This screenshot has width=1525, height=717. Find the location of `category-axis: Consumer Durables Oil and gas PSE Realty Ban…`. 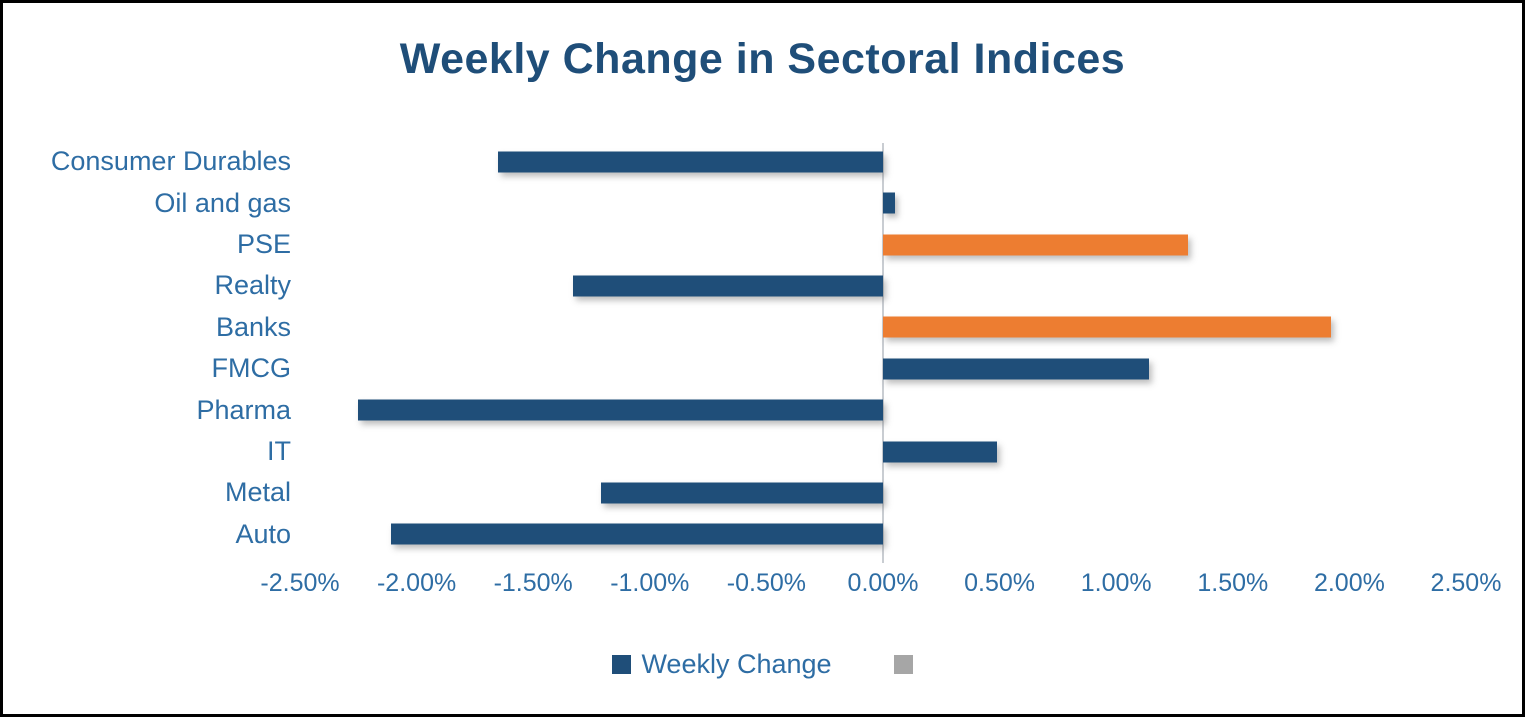

category-axis: Consumer Durables Oil and gas PSE Realty Ban… is located at coordinates (151, 348).